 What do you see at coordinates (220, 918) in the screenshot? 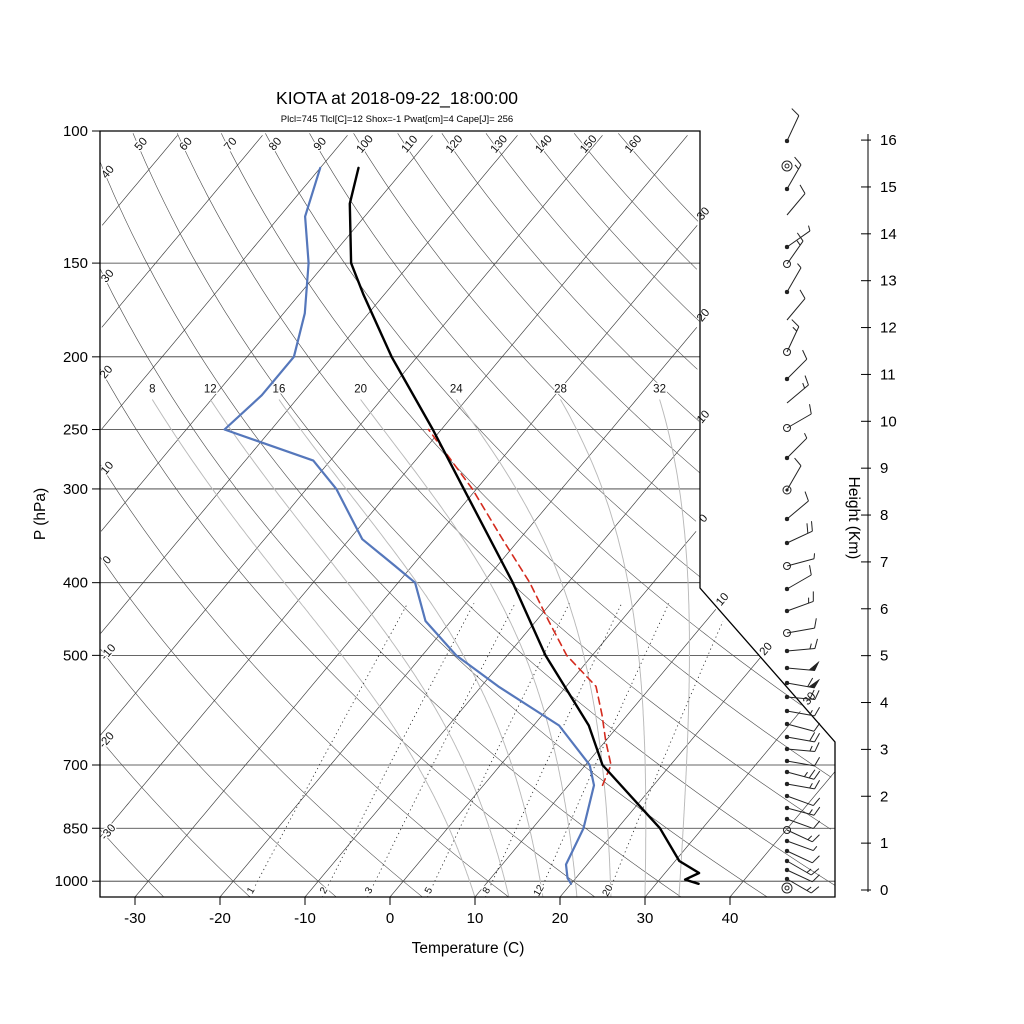
I see `svg-text: -20` at bounding box center [220, 918].